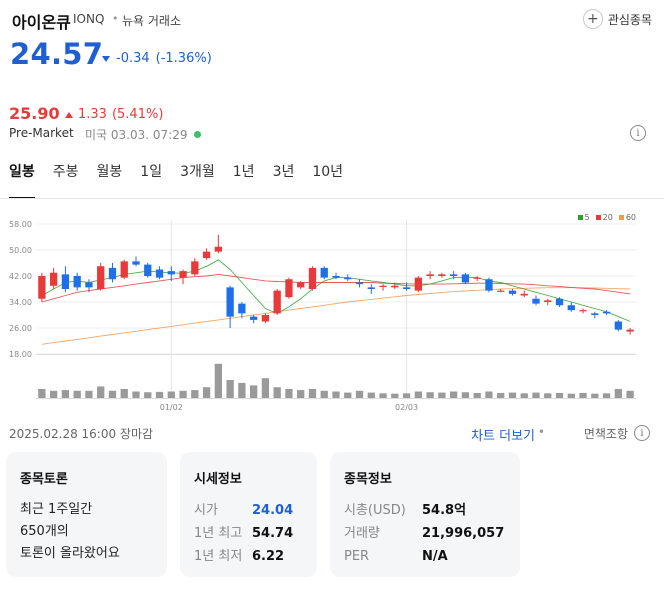 This screenshot has height=594, width=664. Describe the element at coordinates (41, 133) in the screenshot. I see `premarket-label: Pre-Market` at that location.